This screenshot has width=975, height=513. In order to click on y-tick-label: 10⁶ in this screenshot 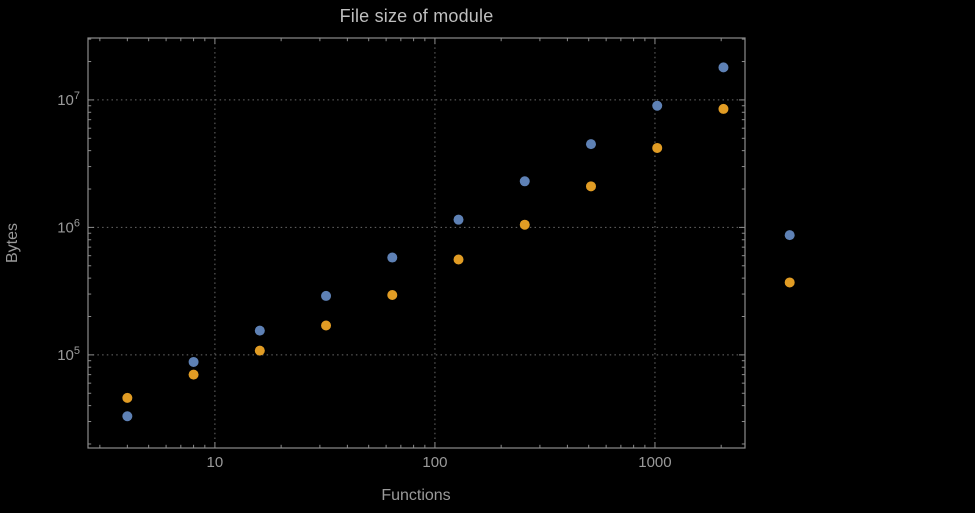, I will do `click(68, 226)`.